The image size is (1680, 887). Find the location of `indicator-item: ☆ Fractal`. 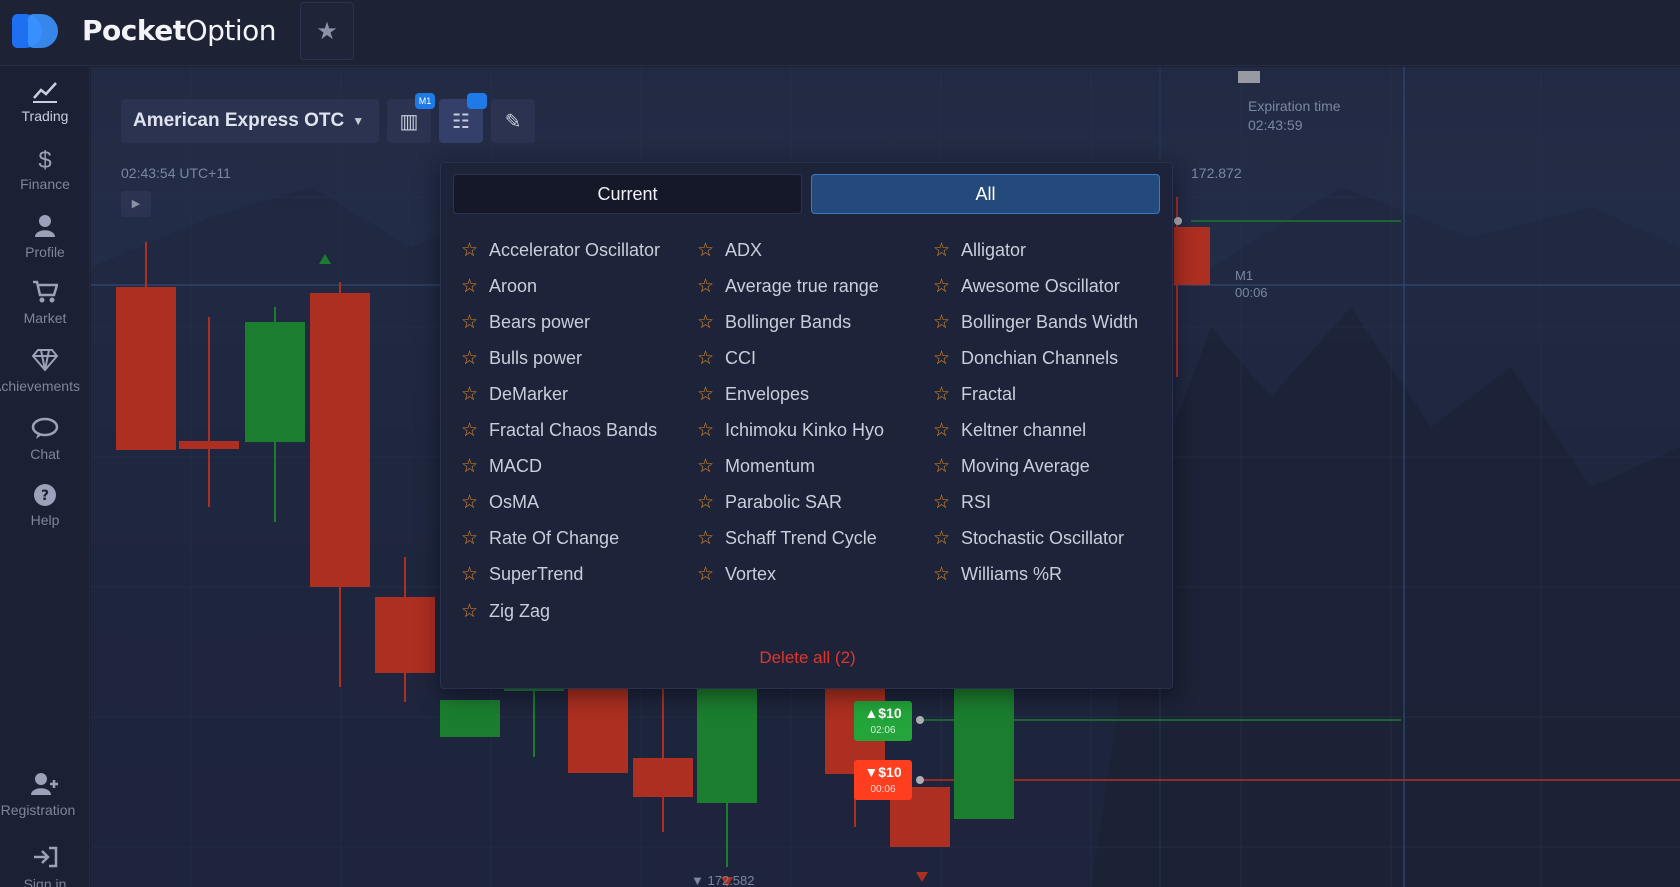

indicator-item: ☆ Fractal is located at coordinates (974, 394).